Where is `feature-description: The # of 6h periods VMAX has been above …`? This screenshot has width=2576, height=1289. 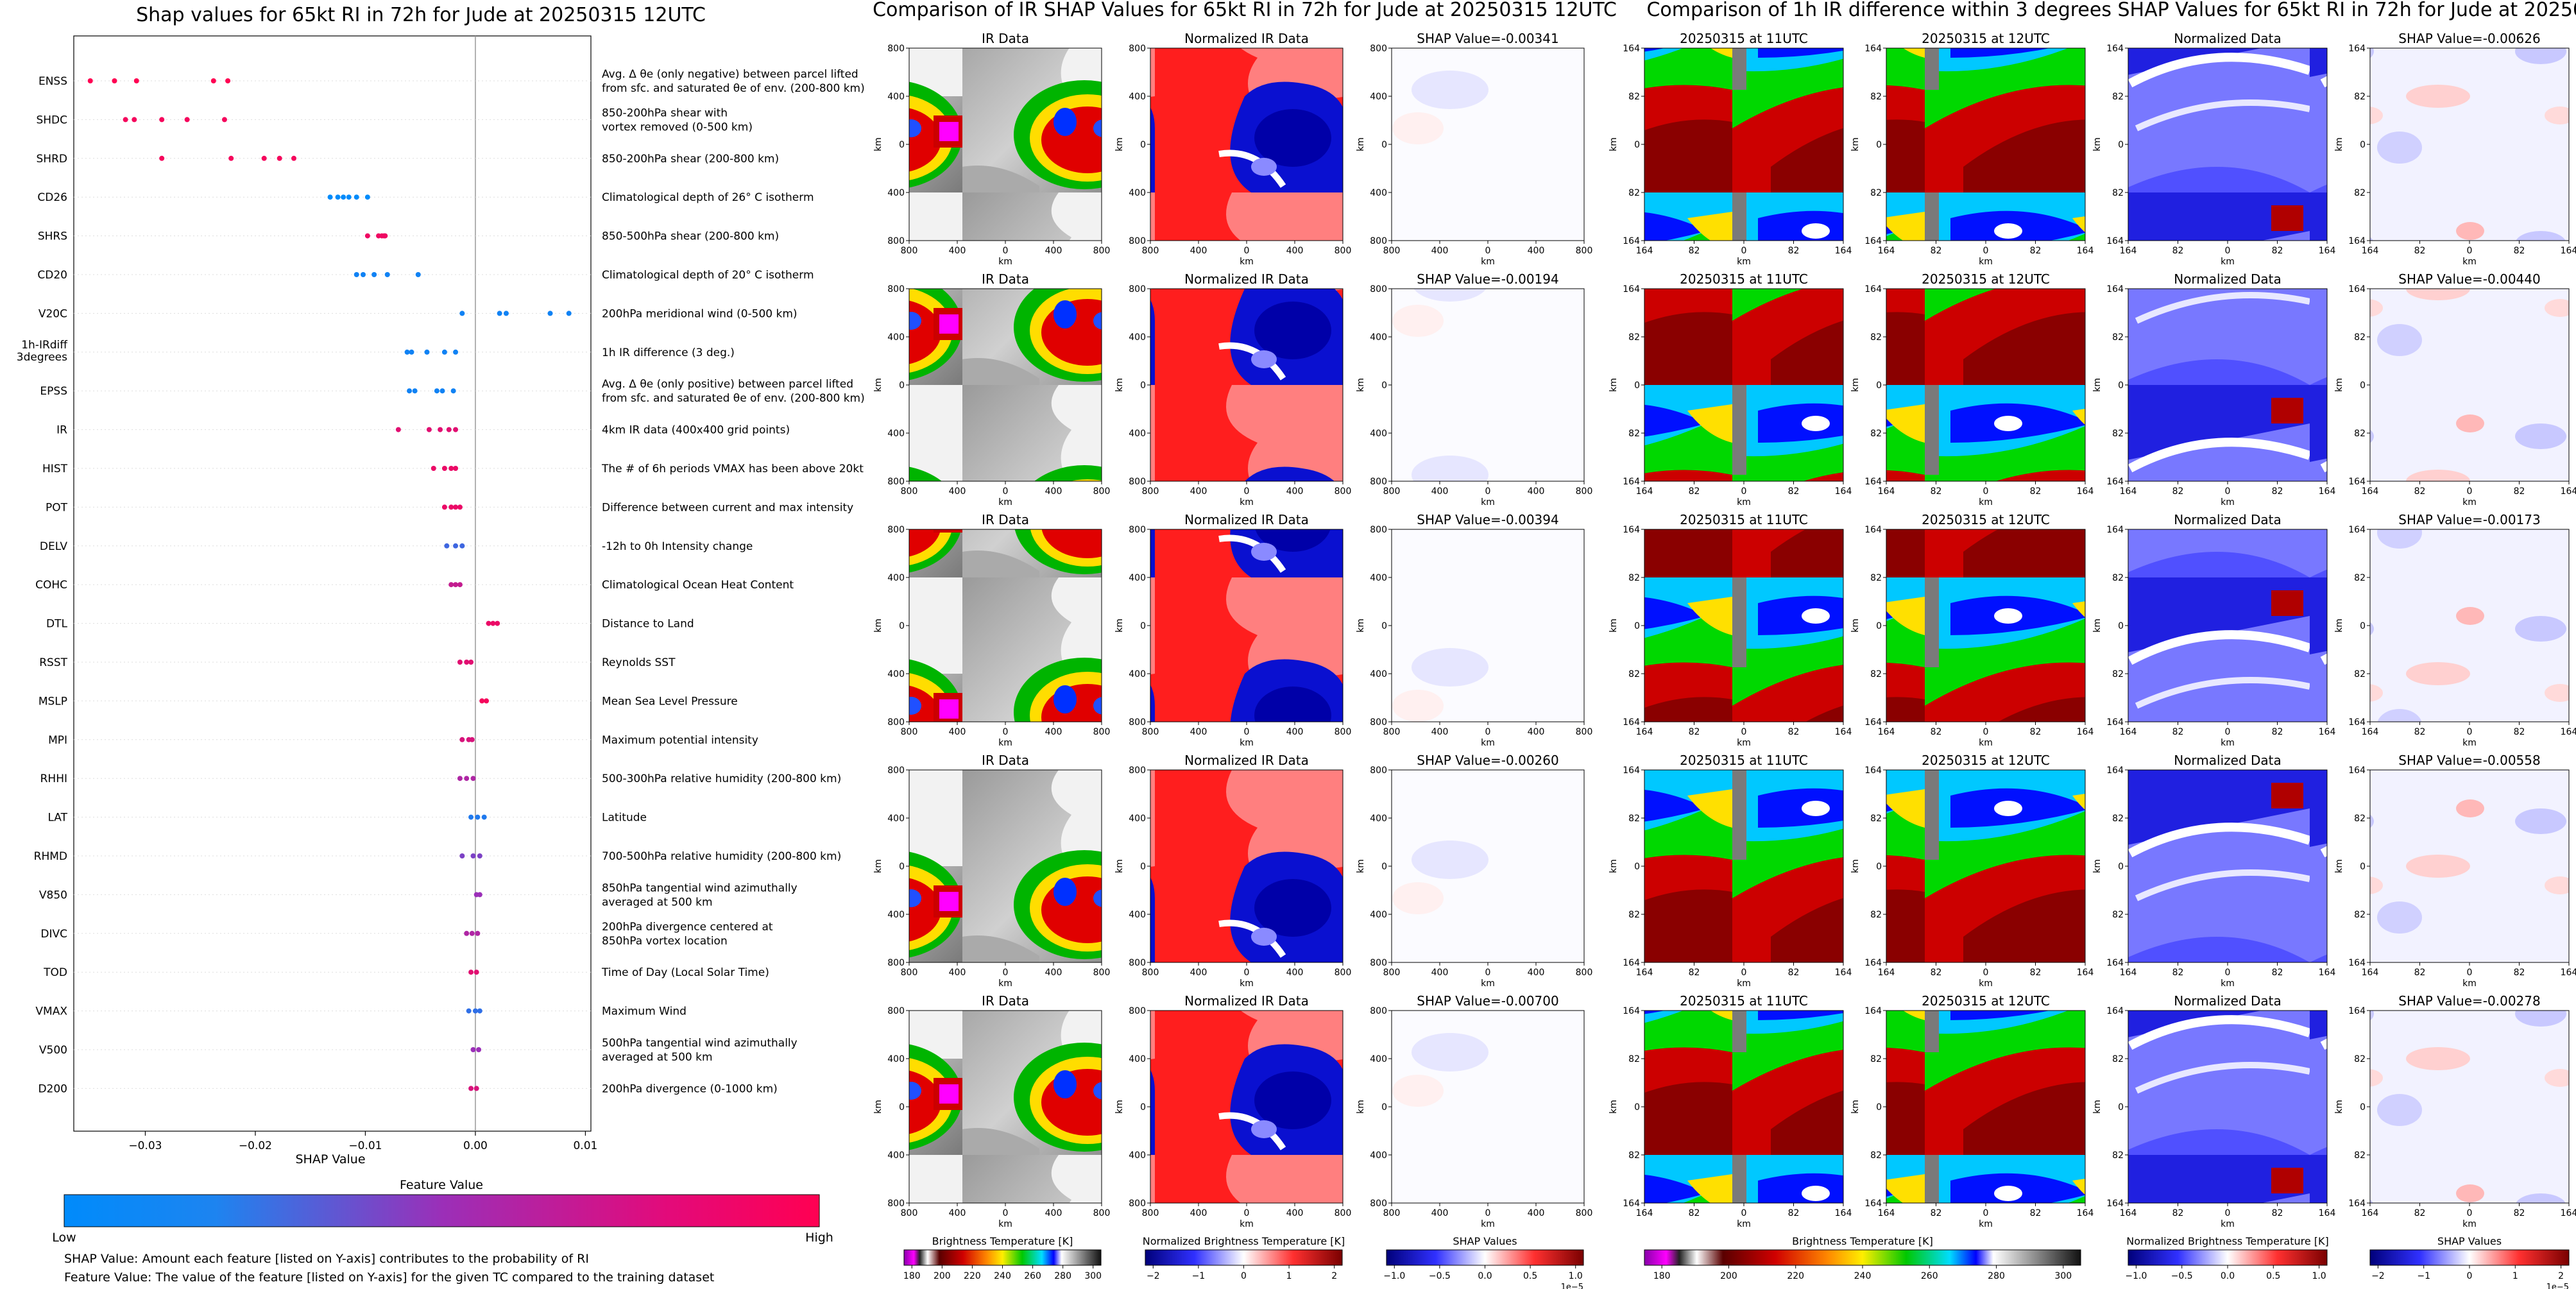
feature-description: The # of 6h periods VMAX has been above … is located at coordinates (732, 469).